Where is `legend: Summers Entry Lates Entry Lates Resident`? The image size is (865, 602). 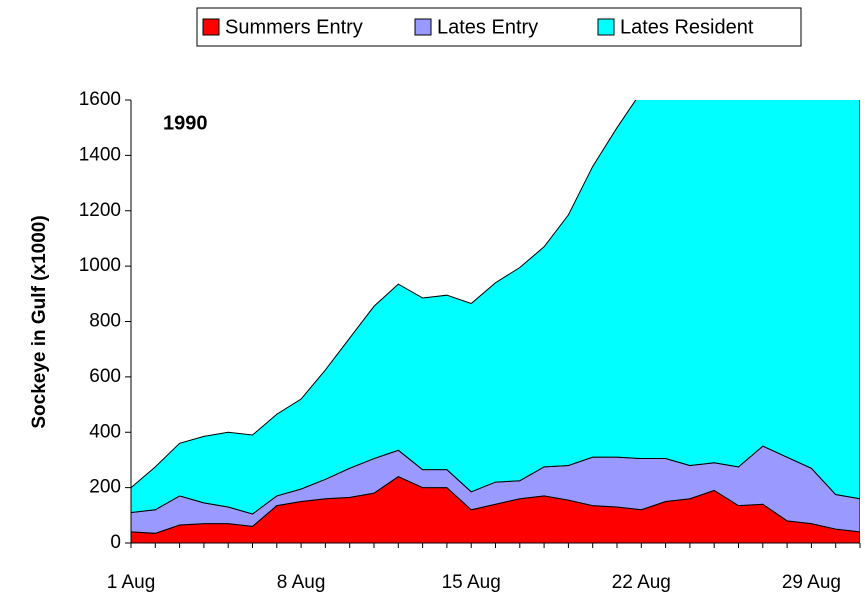
legend: Summers Entry Lates Entry Lates Resident is located at coordinates (478, 27).